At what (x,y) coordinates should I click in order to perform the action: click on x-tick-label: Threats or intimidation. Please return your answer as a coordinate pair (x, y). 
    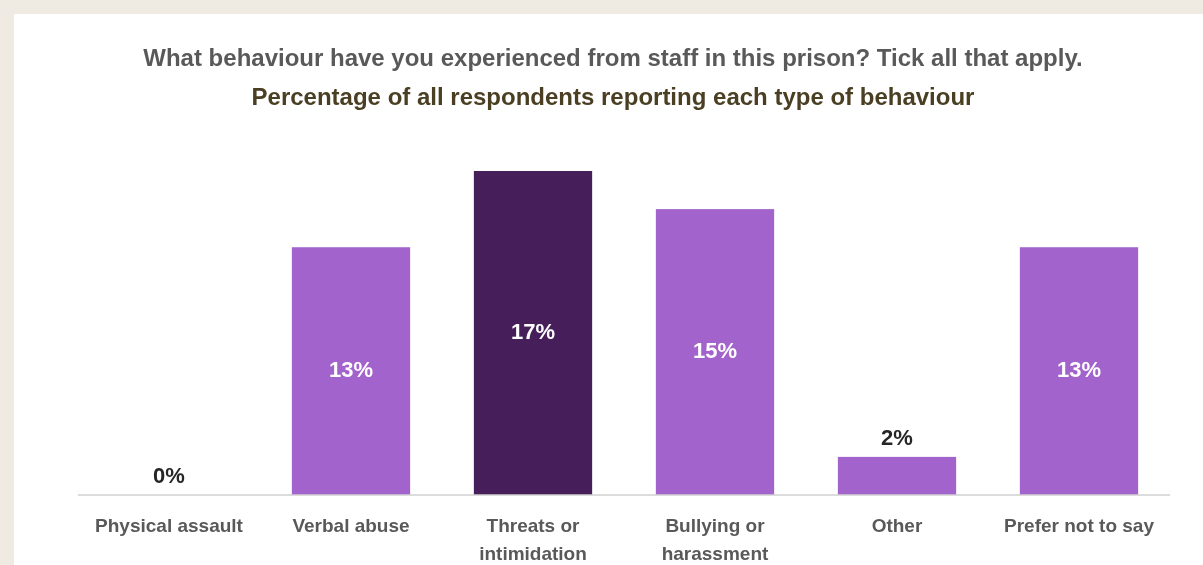
    Looking at the image, I should click on (533, 539).